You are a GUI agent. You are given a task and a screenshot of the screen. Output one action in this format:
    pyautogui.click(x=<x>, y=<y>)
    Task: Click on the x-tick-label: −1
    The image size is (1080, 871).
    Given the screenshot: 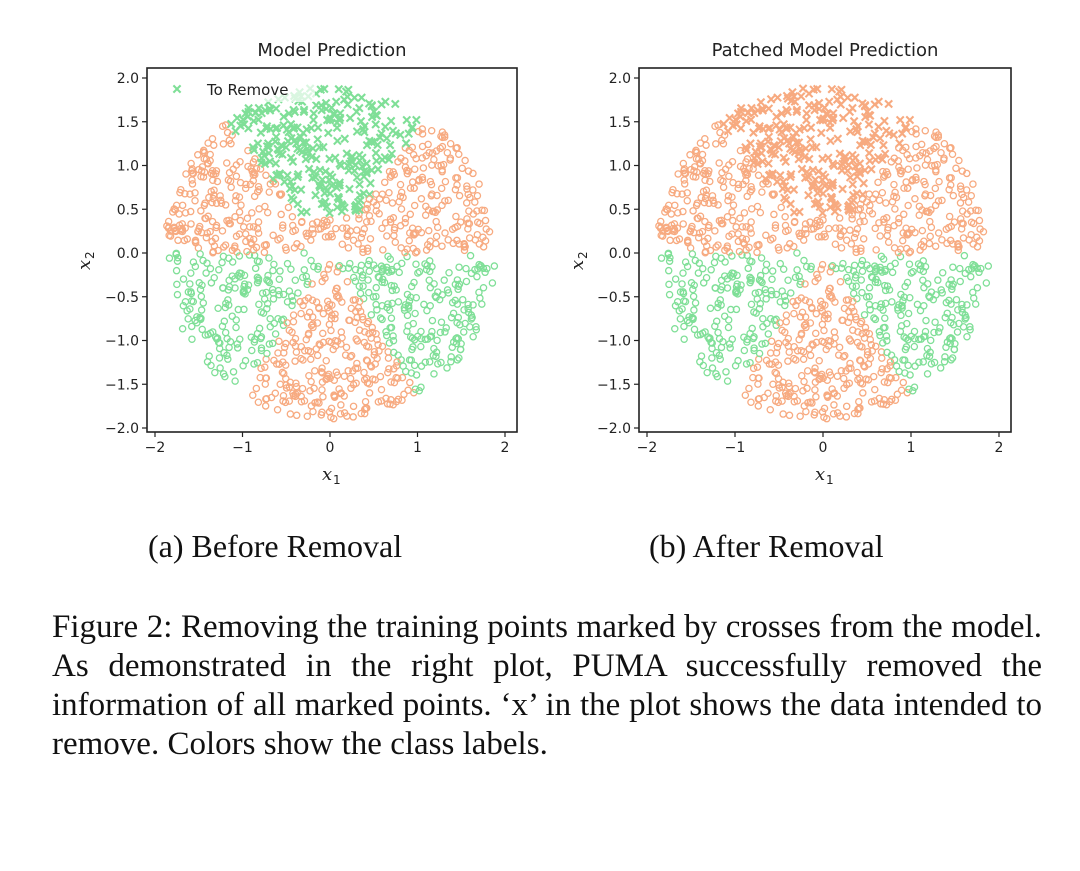 What is the action you would take?
    pyautogui.click(x=242, y=448)
    